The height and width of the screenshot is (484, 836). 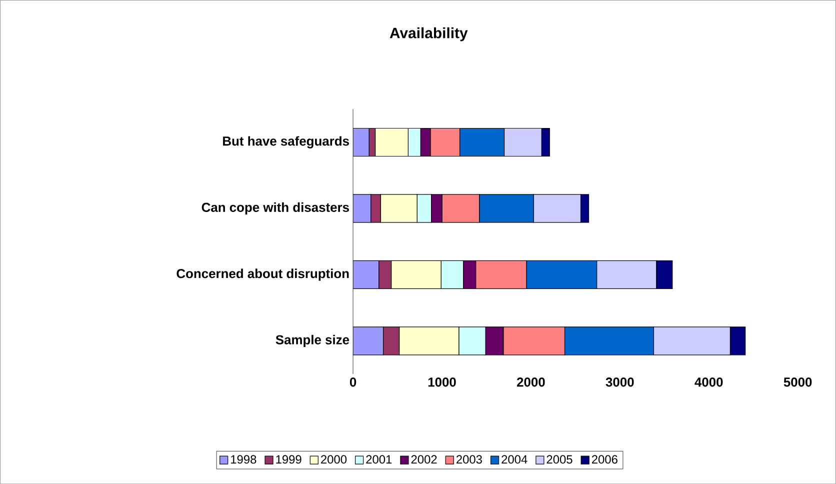 I want to click on legend-label: 2003, so click(x=469, y=459).